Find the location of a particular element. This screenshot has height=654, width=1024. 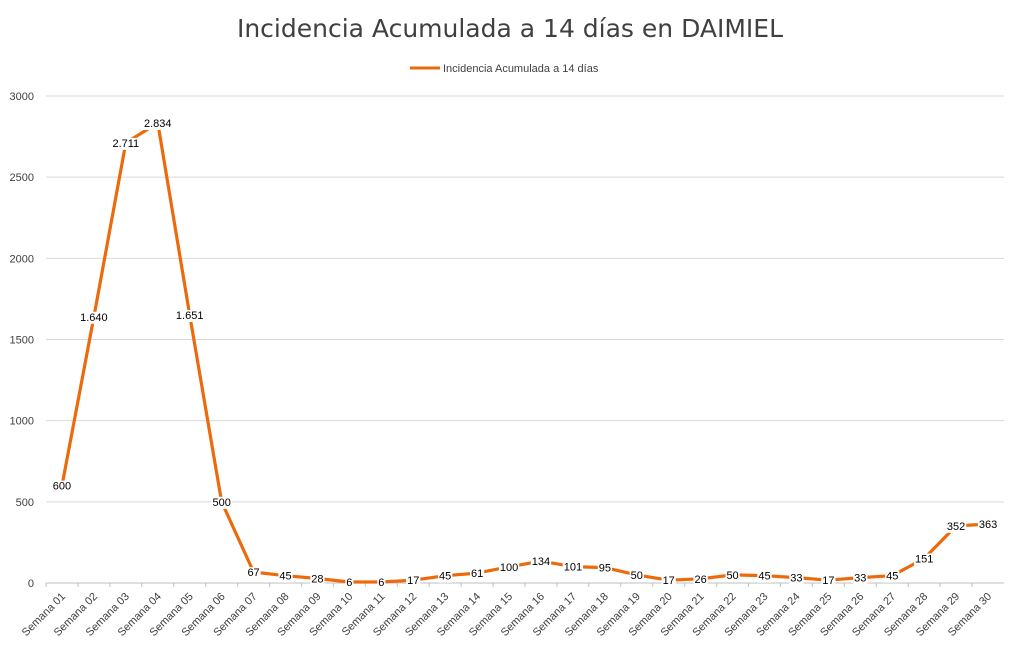

y-tick-label: 0 is located at coordinates (31, 584).